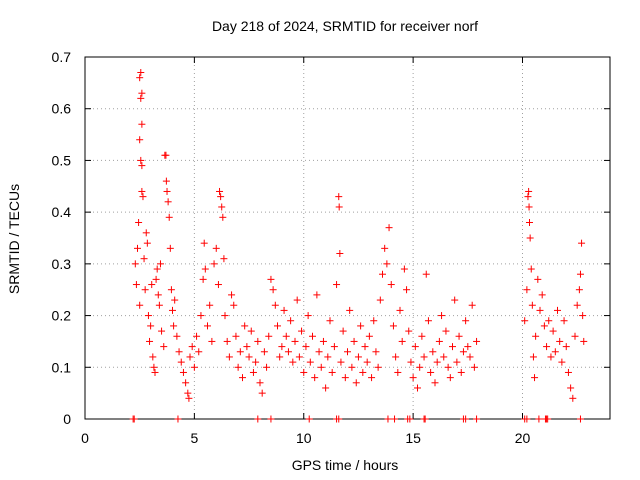 This screenshot has height=480, width=640. Describe the element at coordinates (304, 438) in the screenshot. I see `x-tick-label: 10` at that location.